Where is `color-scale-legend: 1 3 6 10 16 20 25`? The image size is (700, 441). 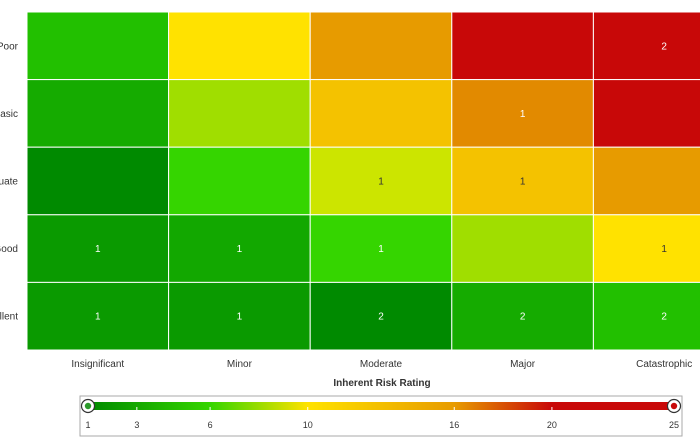
color-scale-legend: 1 3 6 10 16 20 25 is located at coordinates (381, 416).